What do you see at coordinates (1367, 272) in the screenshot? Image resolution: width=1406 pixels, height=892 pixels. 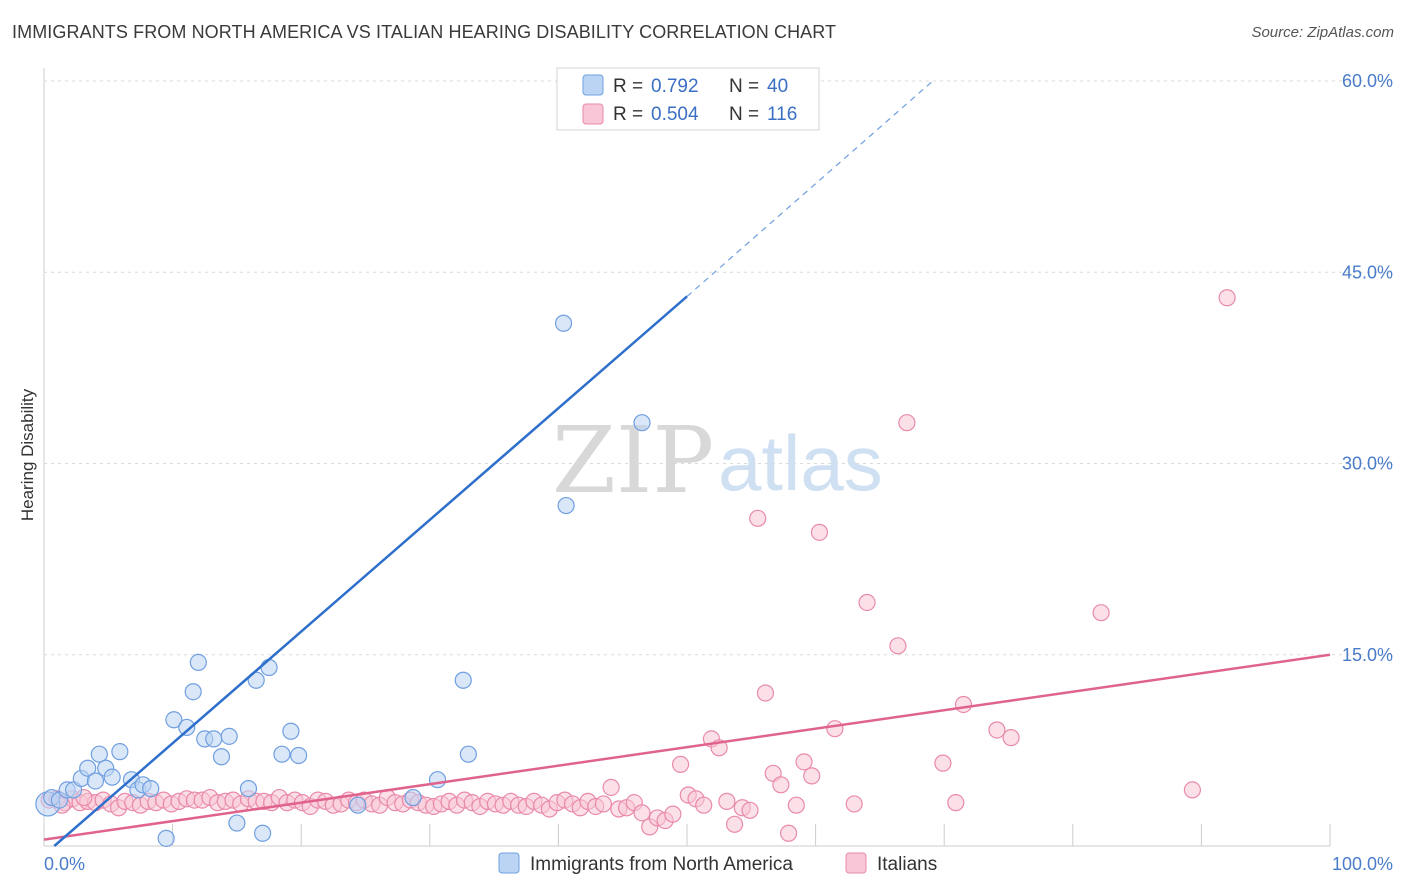 I see `y-tick-label-2: 45.0%` at bounding box center [1367, 272].